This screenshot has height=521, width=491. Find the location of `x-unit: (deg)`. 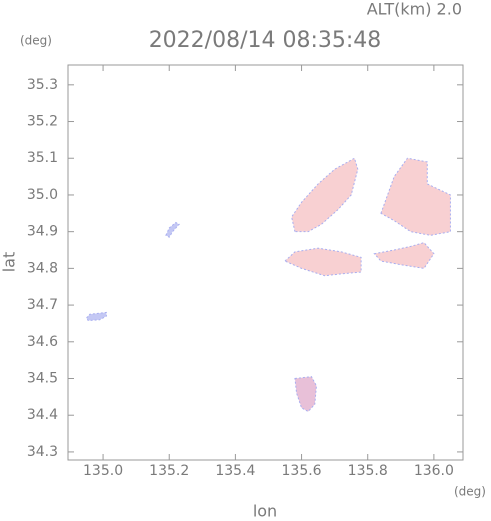

x-unit: (deg) is located at coordinates (470, 492).